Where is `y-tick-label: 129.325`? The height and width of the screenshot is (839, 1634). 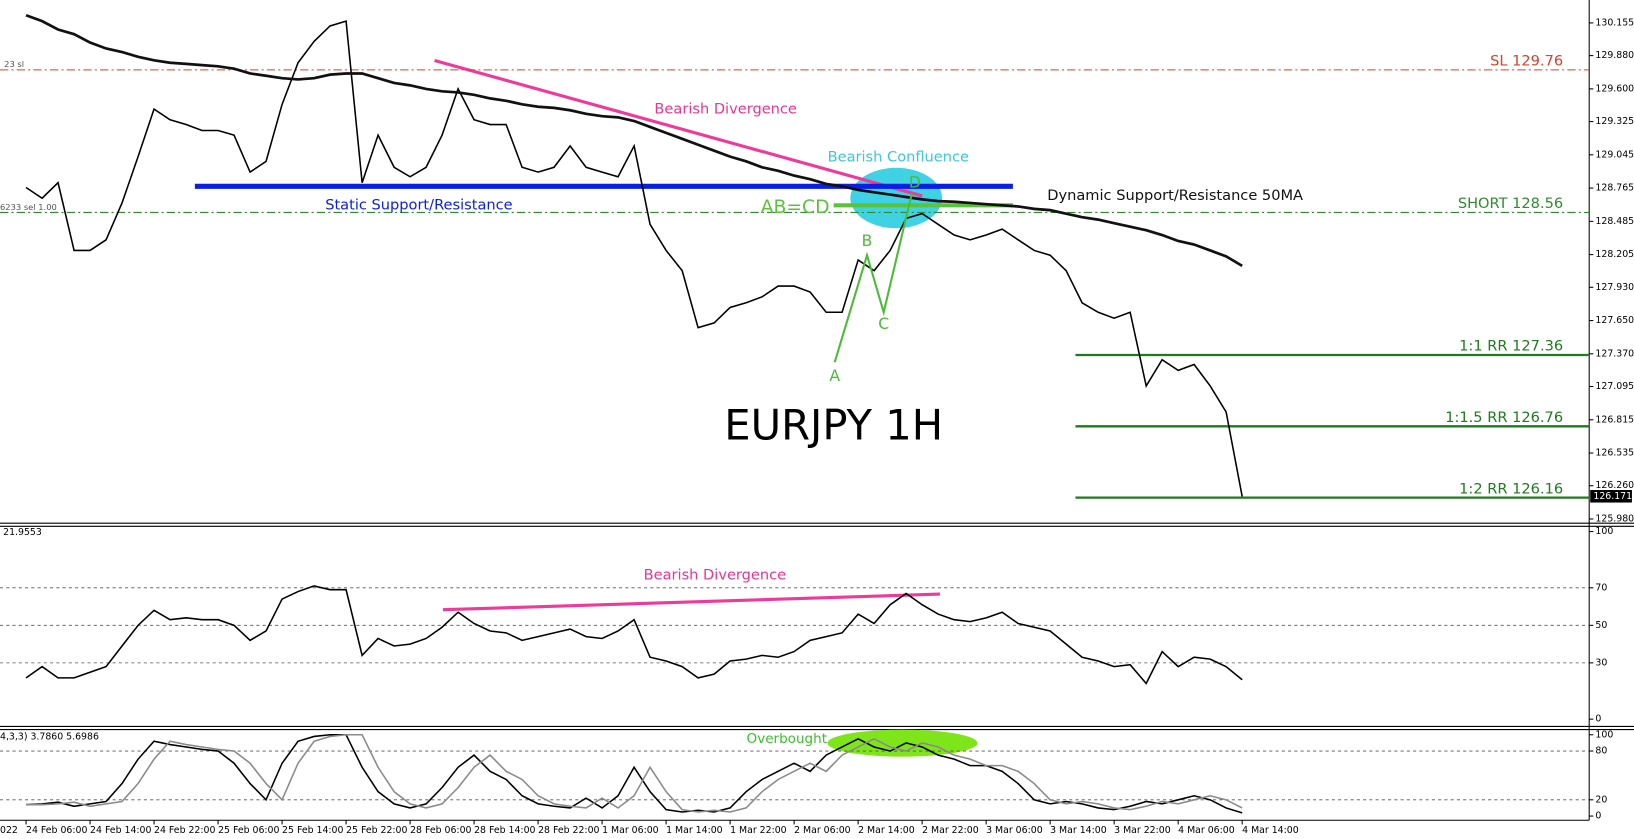 y-tick-label: 129.325 is located at coordinates (1614, 121).